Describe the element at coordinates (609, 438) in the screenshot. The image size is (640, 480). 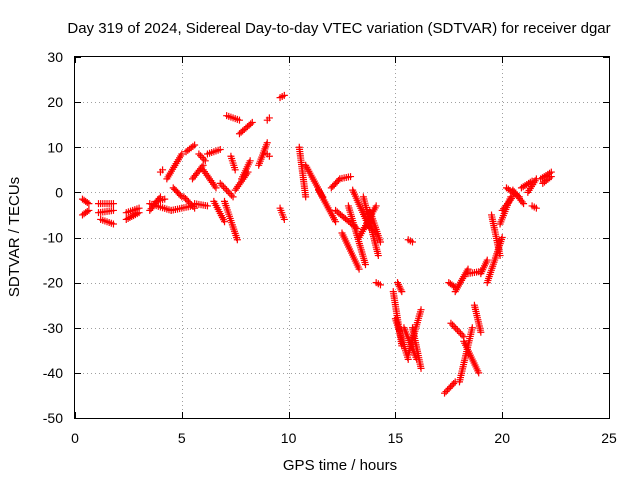
I see `x-tick-label: 25` at that location.